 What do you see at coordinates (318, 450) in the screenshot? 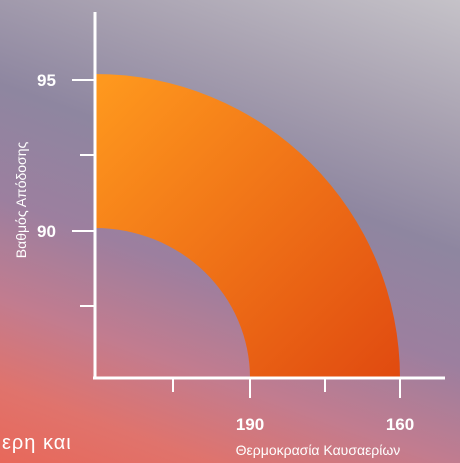
I see `x-axis-label: Θερμοκρασία Καυσαερίων` at bounding box center [318, 450].